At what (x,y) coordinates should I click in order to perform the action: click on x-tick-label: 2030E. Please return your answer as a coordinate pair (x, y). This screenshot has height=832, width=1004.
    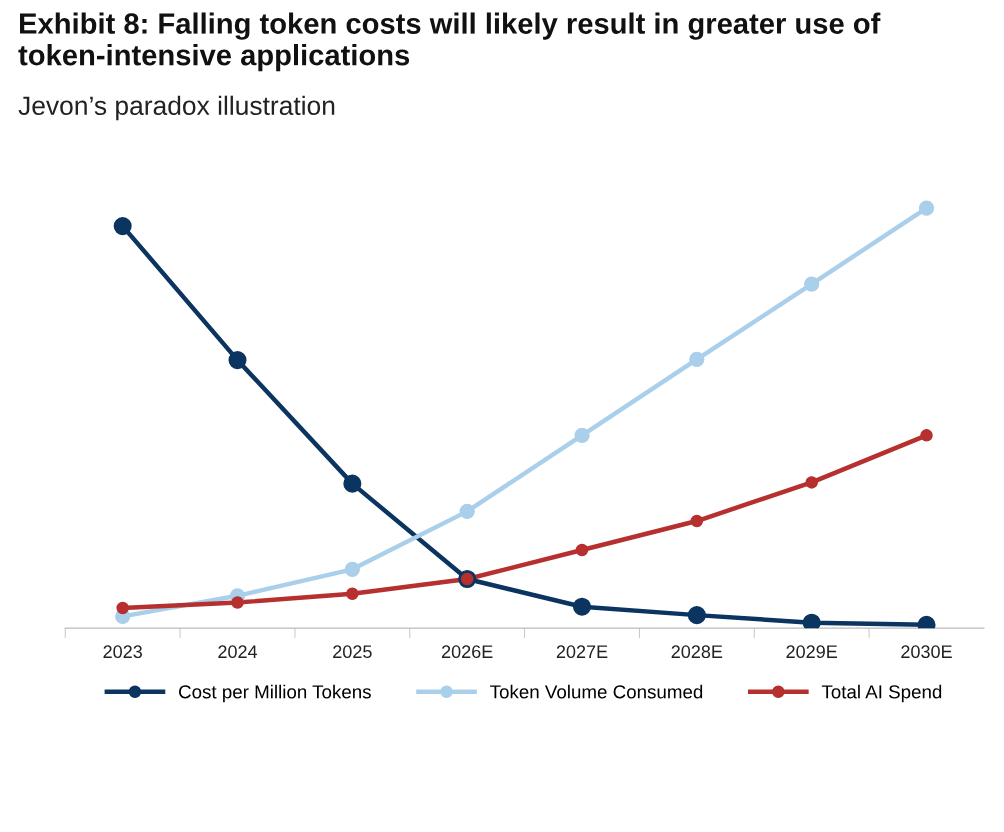
    Looking at the image, I should click on (926, 652).